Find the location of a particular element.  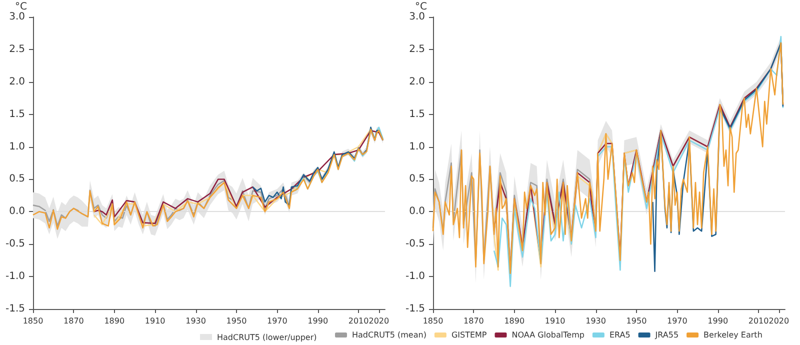

legend-label: GISTEMP is located at coordinates (469, 335).